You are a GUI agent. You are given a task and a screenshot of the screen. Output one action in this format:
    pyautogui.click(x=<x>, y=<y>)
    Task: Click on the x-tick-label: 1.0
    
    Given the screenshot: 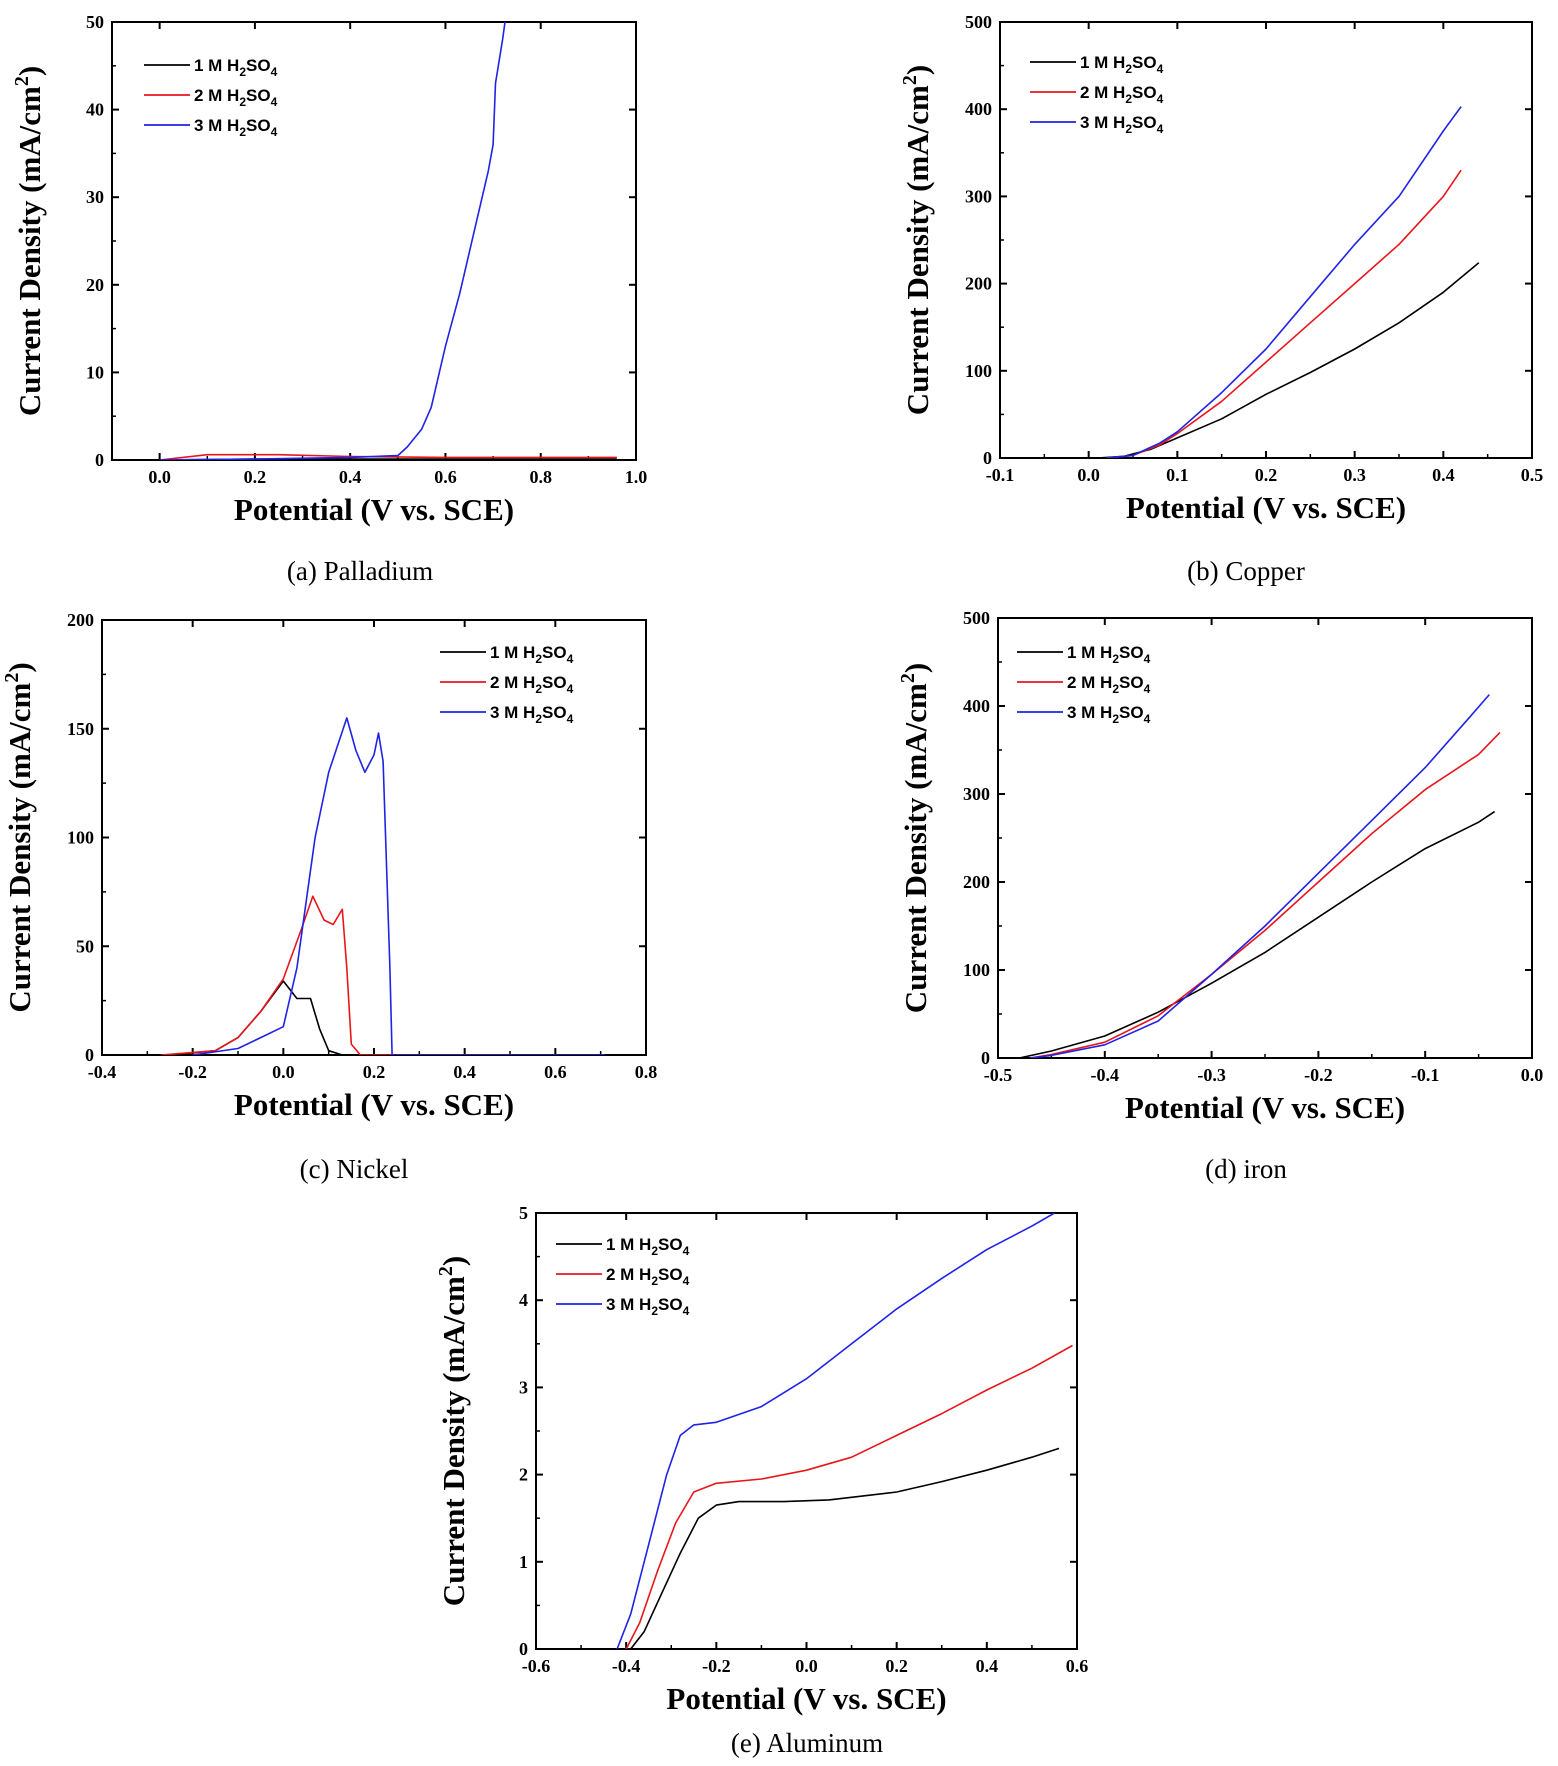 What is the action you would take?
    pyautogui.click(x=636, y=477)
    